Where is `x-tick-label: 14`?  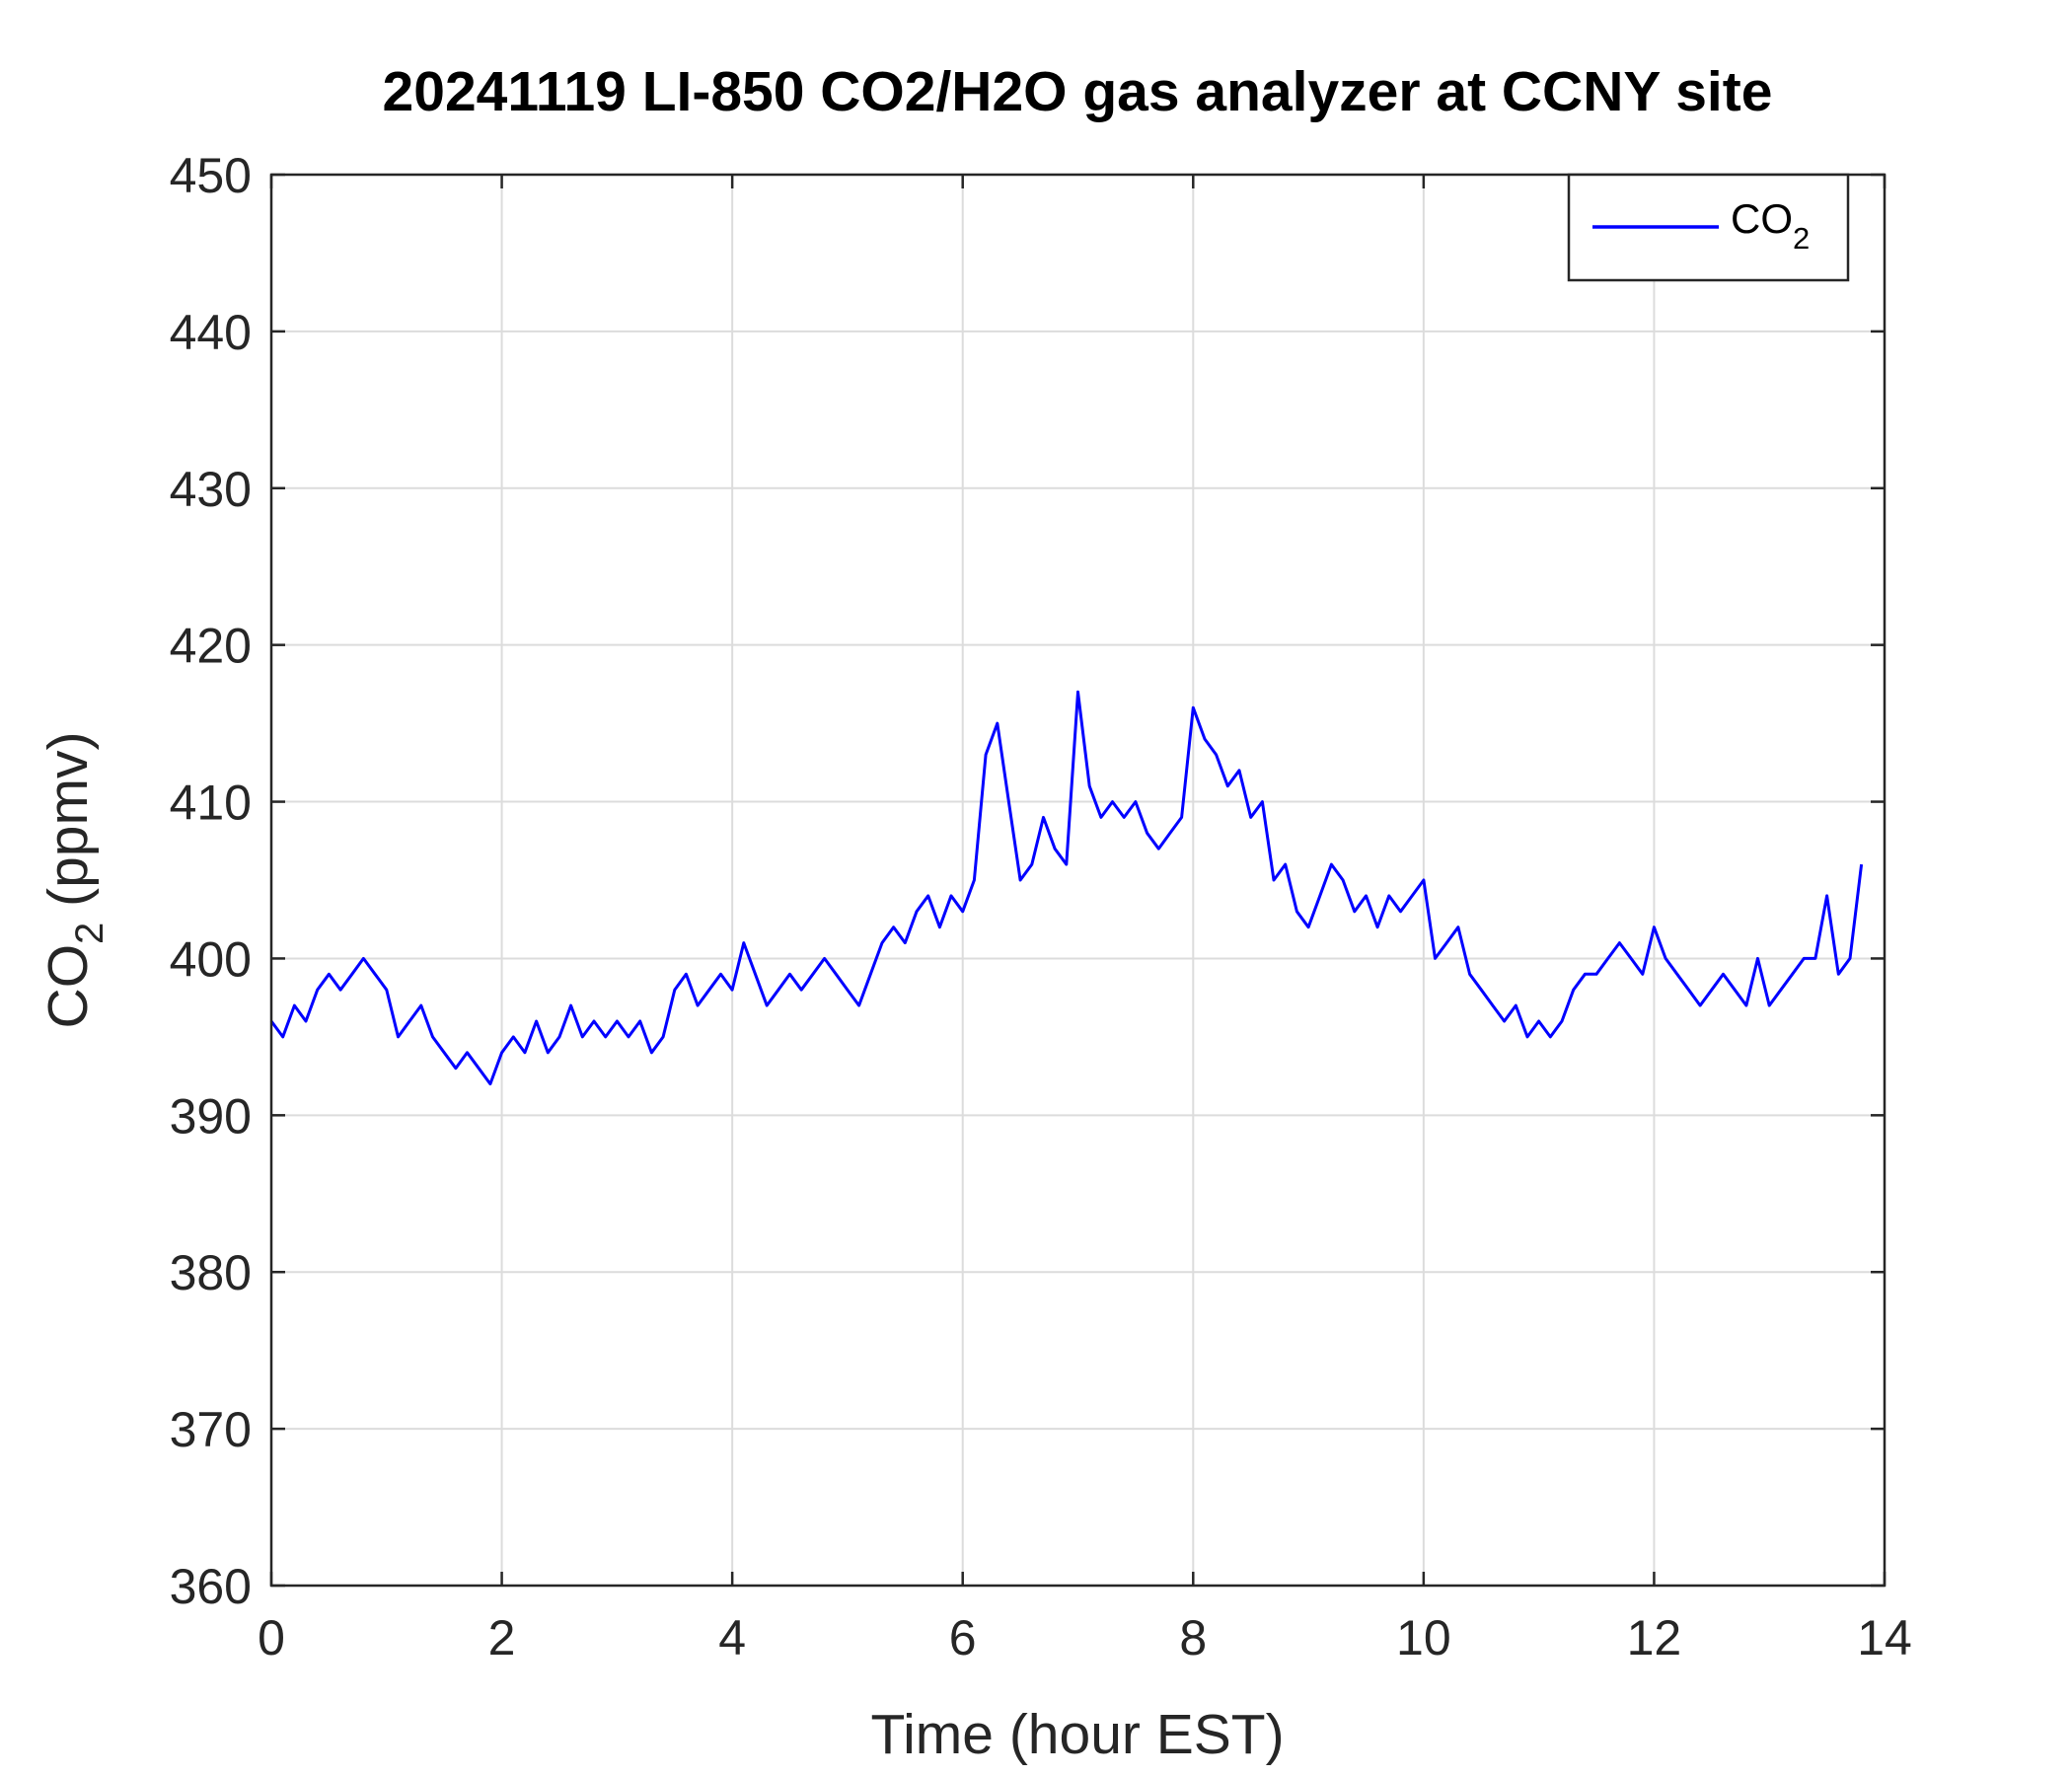
x-tick-label: 14 is located at coordinates (1885, 1638).